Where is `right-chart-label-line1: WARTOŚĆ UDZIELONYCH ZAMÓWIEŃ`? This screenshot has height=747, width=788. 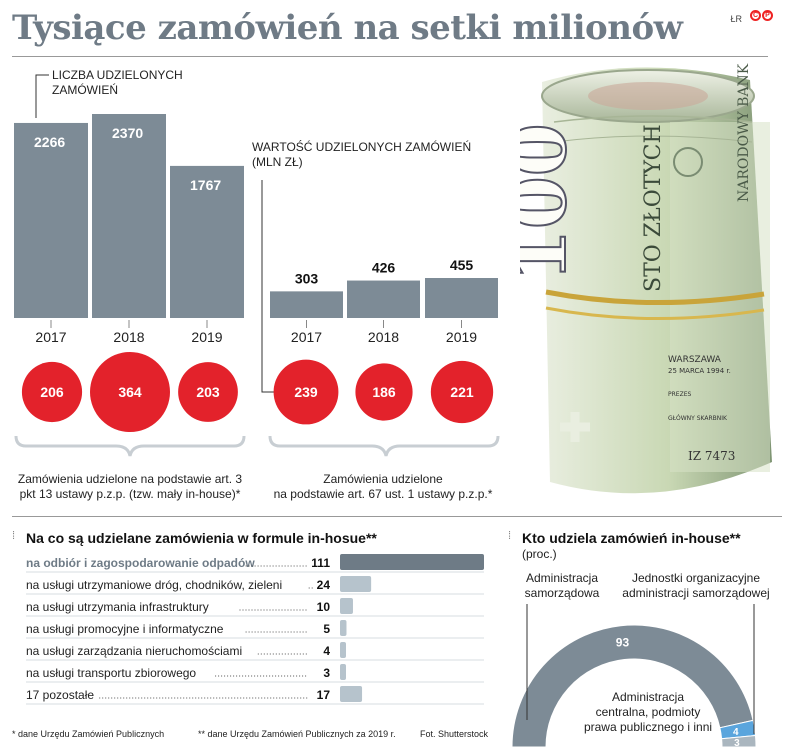 right-chart-label-line1: WARTOŚĆ UDZIELONYCH ZAMÓWIEŃ is located at coordinates (362, 147).